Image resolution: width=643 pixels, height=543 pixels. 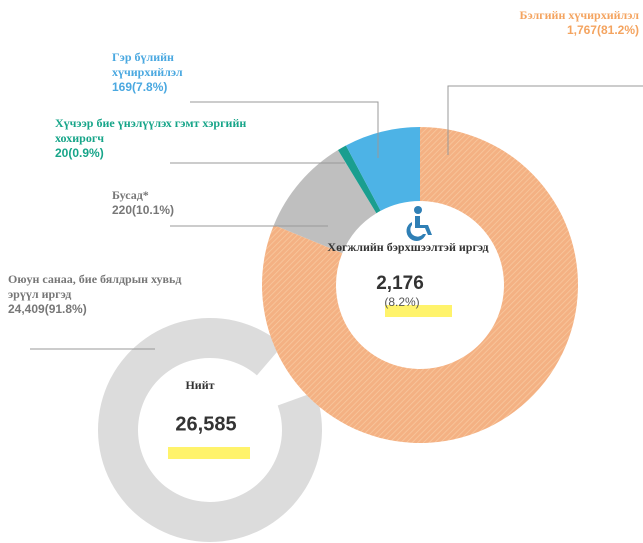 What do you see at coordinates (140, 87) in the screenshot?
I see `value-label: 169(7.8%)` at bounding box center [140, 87].